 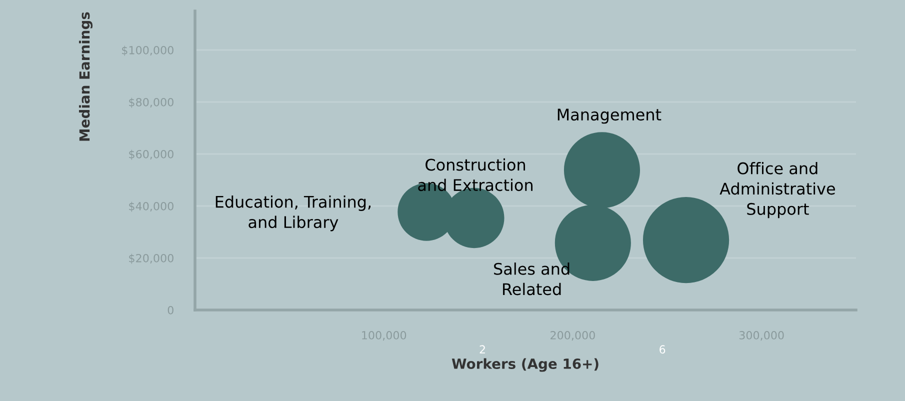 I want to click on annotation: Office and Administrative Support, so click(x=777, y=190).